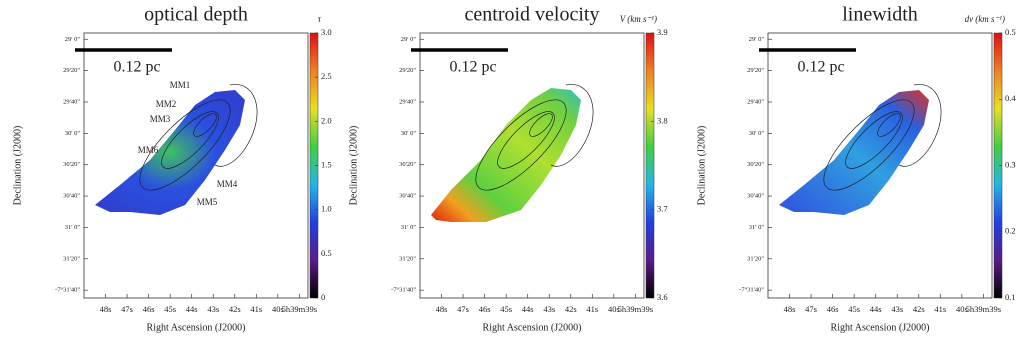 This screenshot has width=1035, height=344. I want to click on colorbar-tick-label: 0.3, so click(1010, 164).